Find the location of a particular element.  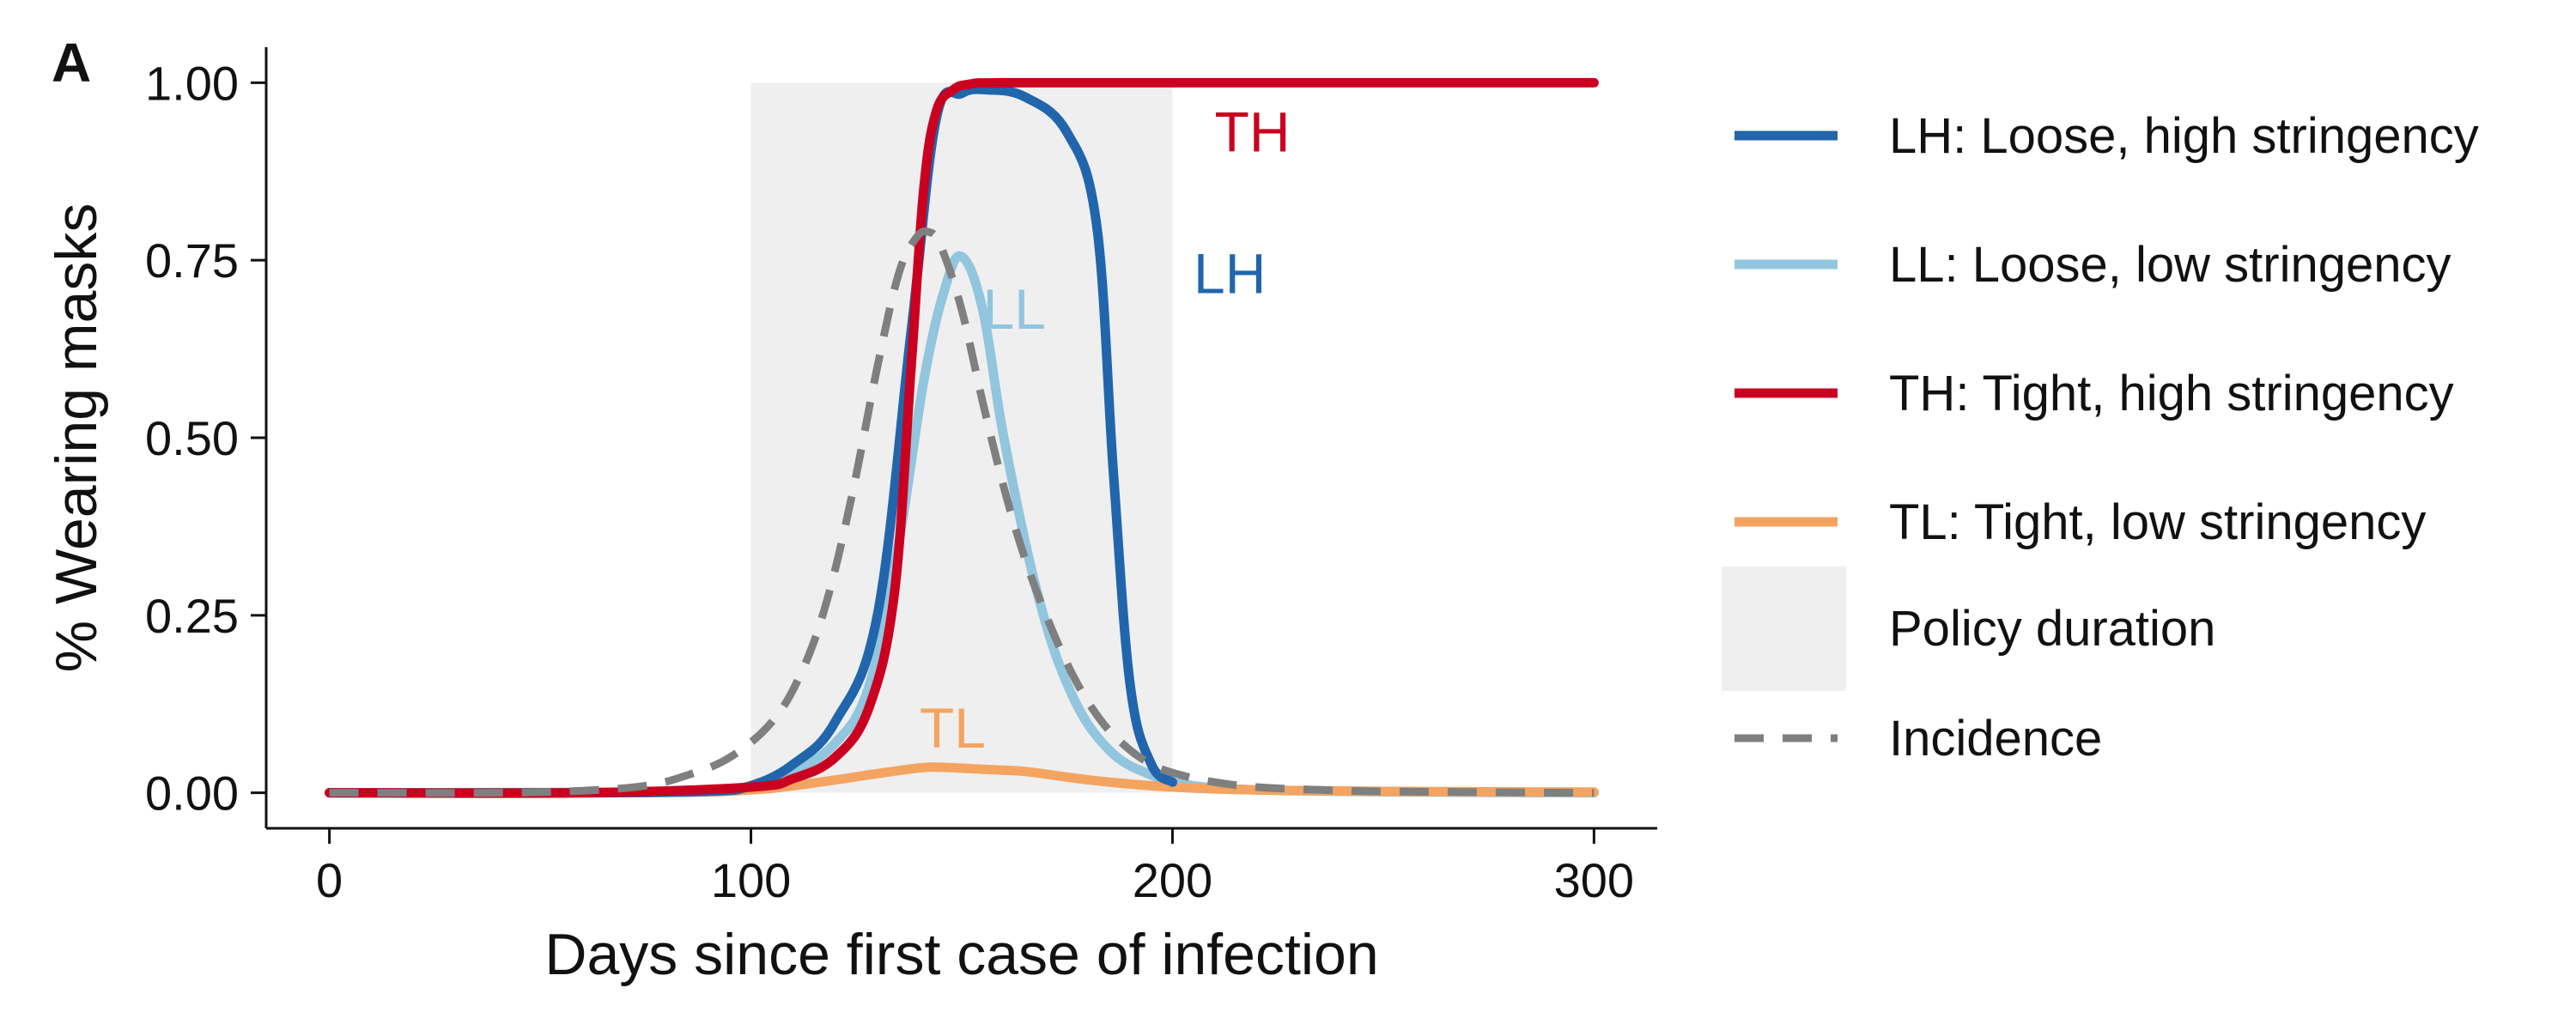

y-tick-label: 1.00 is located at coordinates (192, 83).